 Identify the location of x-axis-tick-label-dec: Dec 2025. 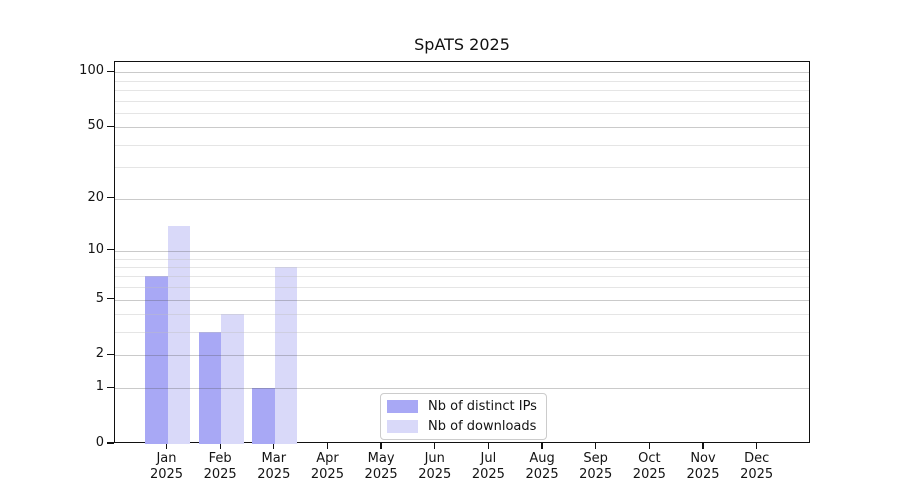
(757, 467).